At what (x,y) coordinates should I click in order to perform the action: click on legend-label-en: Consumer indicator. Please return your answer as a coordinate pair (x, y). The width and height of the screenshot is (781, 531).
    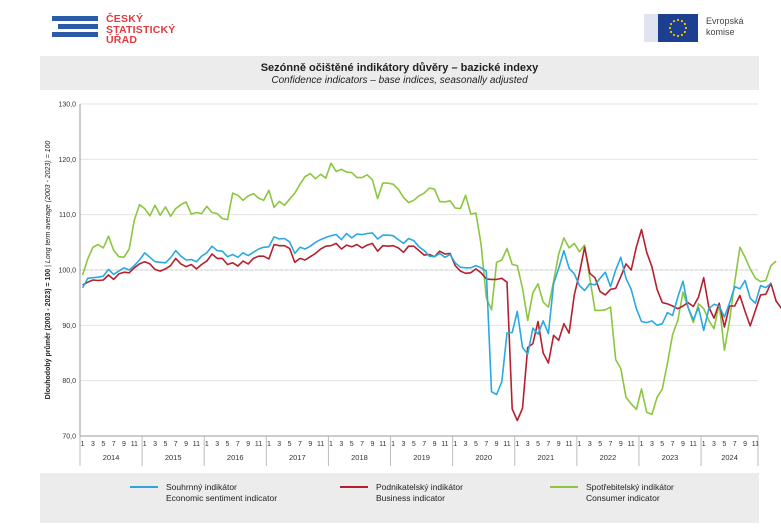
    Looking at the image, I should click on (623, 498).